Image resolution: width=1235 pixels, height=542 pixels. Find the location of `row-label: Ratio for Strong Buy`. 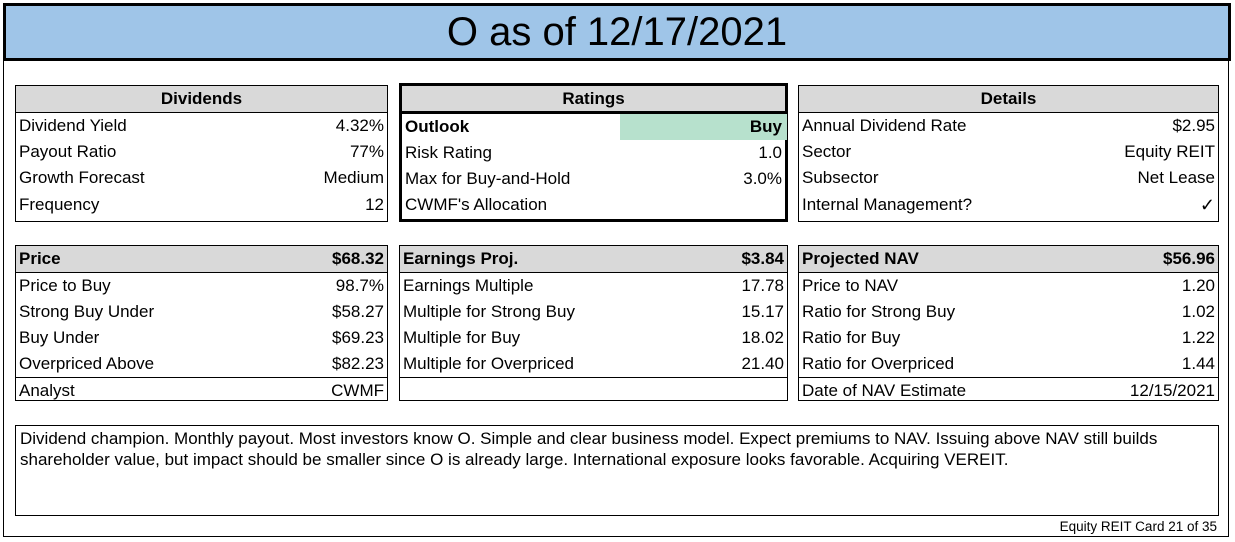

row-label: Ratio for Strong Buy is located at coordinates (879, 311).